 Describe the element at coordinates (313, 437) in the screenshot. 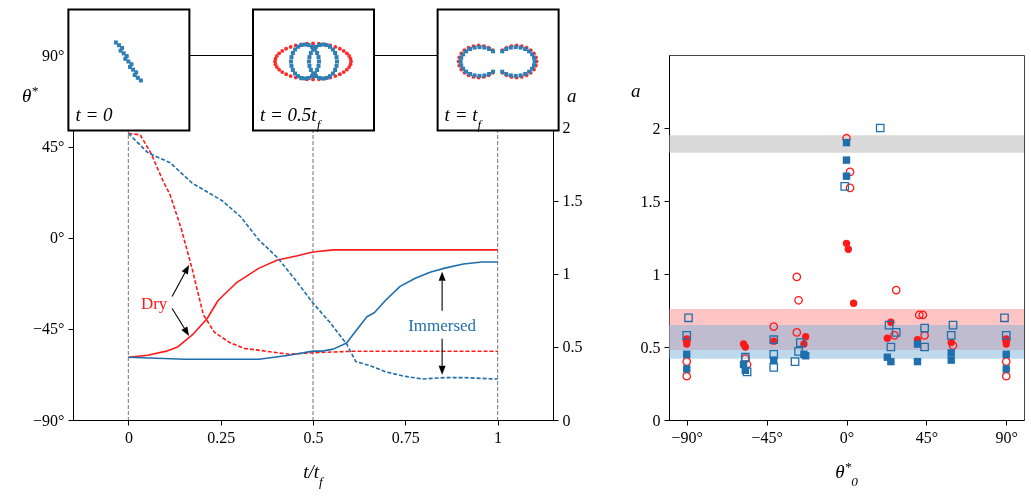

I see `x-tick-label: 0.5` at that location.